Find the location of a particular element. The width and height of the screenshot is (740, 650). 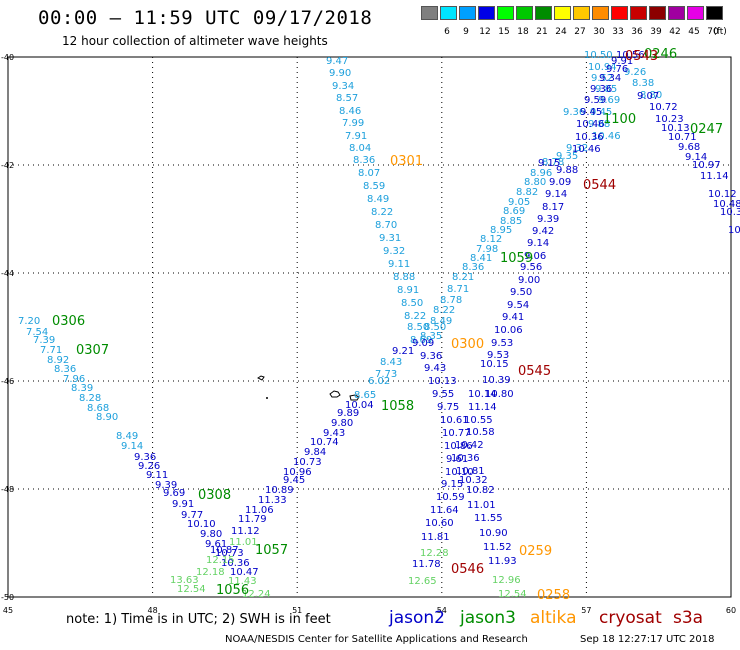

legend-label: 6 is located at coordinates (447, 32).